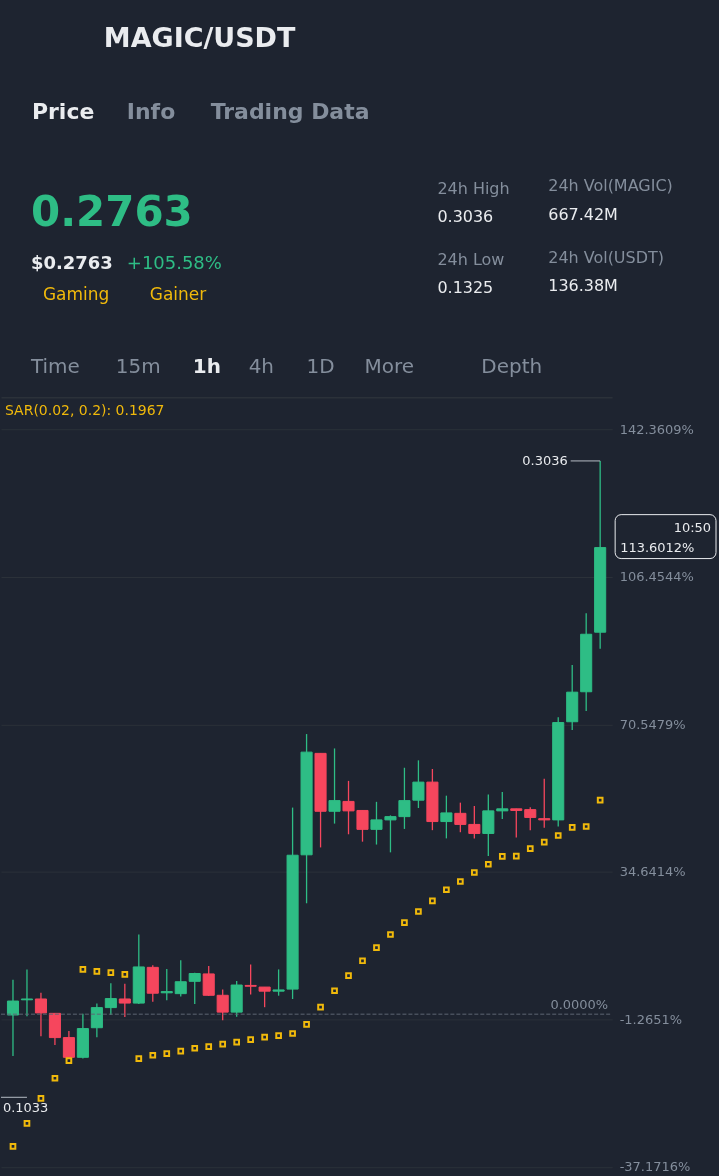 The height and width of the screenshot is (1176, 719). What do you see at coordinates (692, 527) in the screenshot?
I see `text: 10:50` at bounding box center [692, 527].